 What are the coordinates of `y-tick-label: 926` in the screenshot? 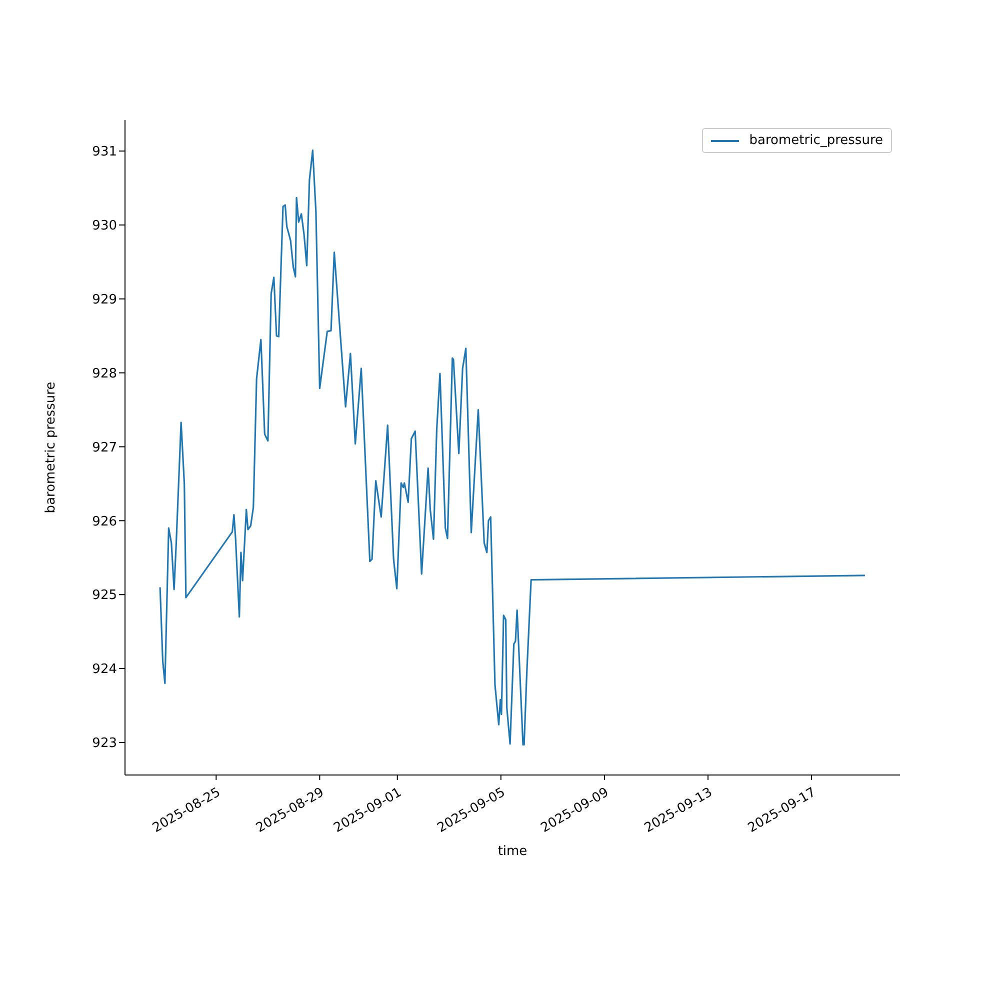 It's located at (104, 522).